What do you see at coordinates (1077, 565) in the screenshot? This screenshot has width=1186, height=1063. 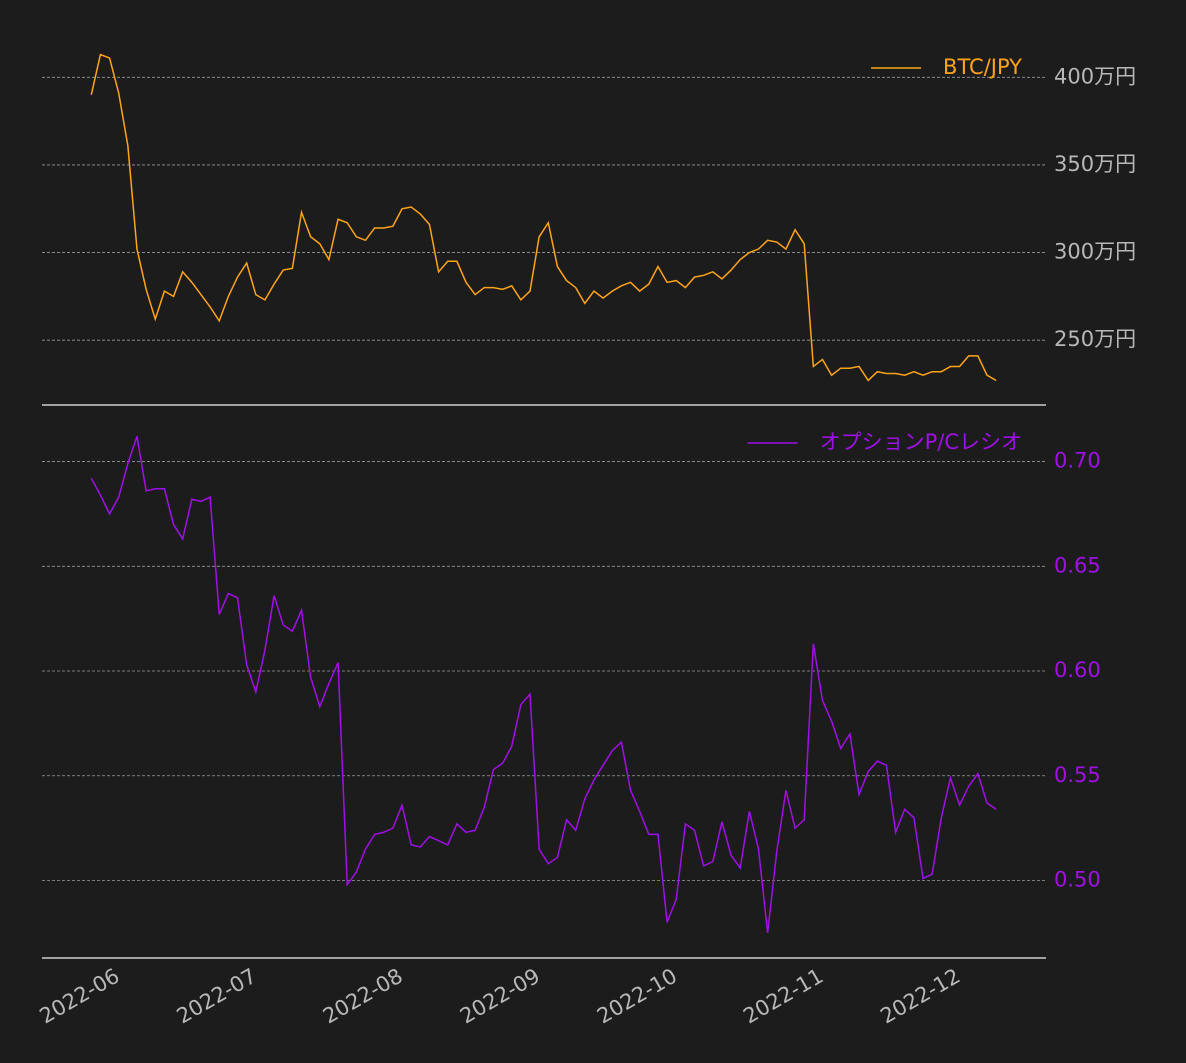 I see `y-tick-label: 0.65` at bounding box center [1077, 565].